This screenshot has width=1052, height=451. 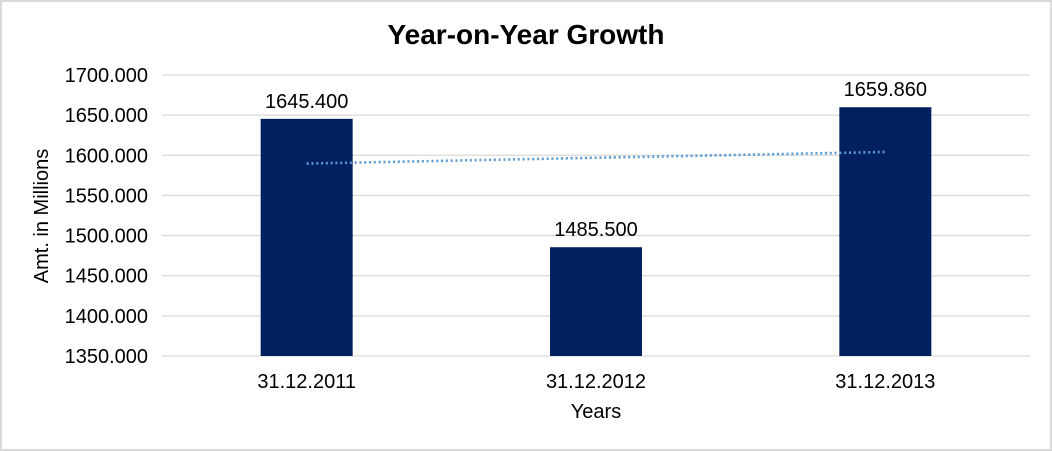 What do you see at coordinates (306, 102) in the screenshot?
I see `bar-data-label: 1645.400` at bounding box center [306, 102].